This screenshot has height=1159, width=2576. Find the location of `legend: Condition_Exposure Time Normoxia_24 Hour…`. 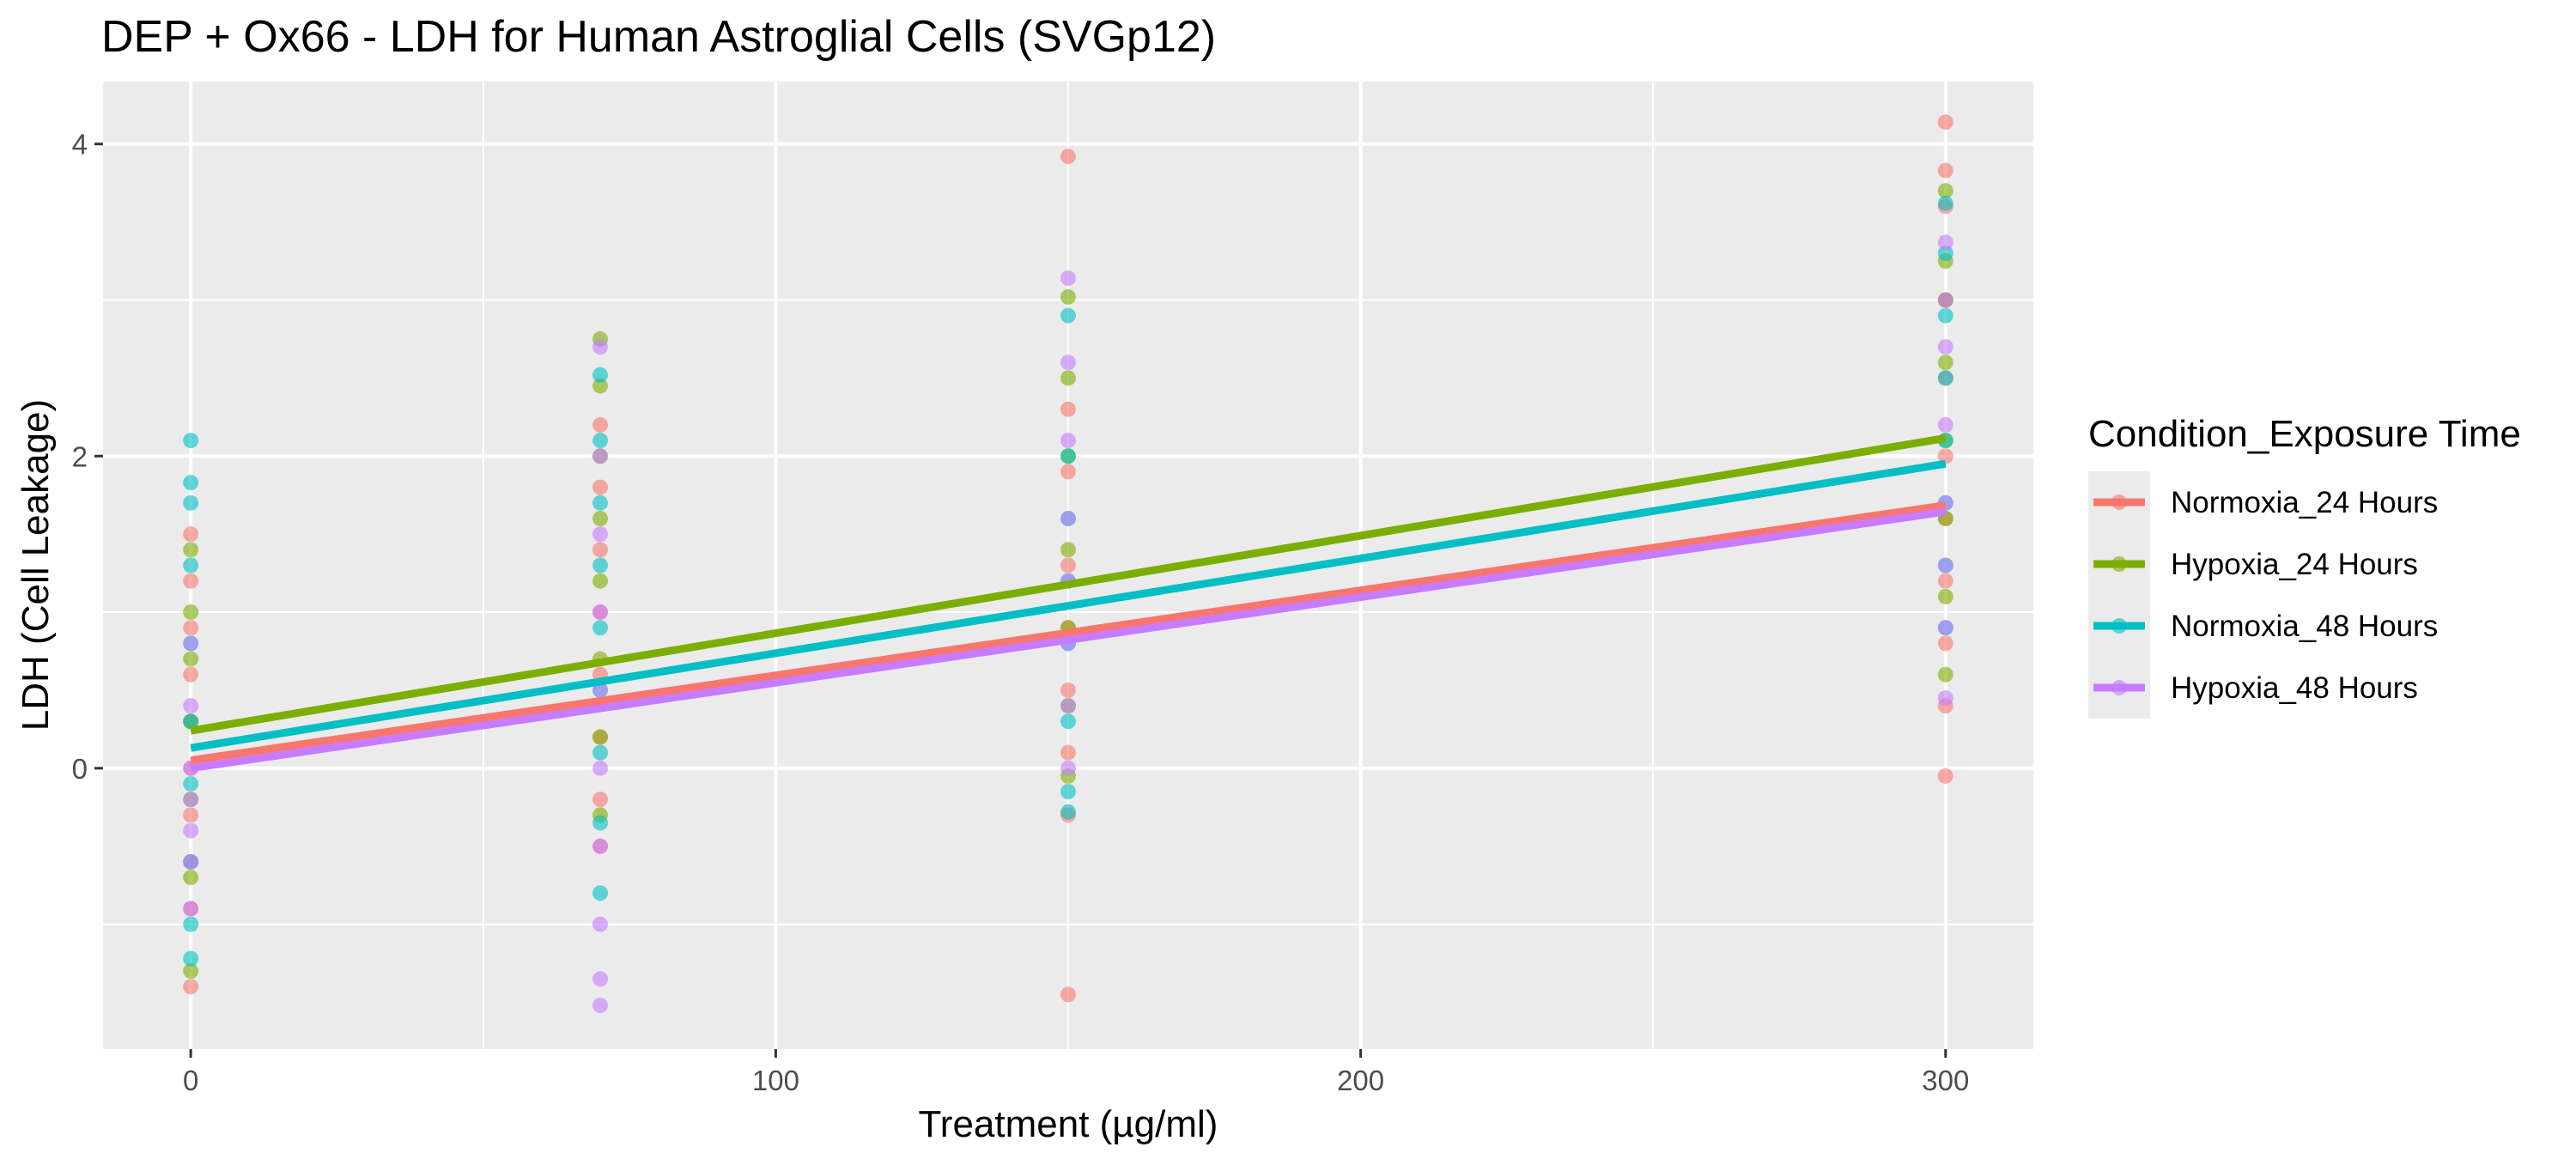

legend: Condition_Exposure Time Normoxia_24 Hour… is located at coordinates (2304, 566).